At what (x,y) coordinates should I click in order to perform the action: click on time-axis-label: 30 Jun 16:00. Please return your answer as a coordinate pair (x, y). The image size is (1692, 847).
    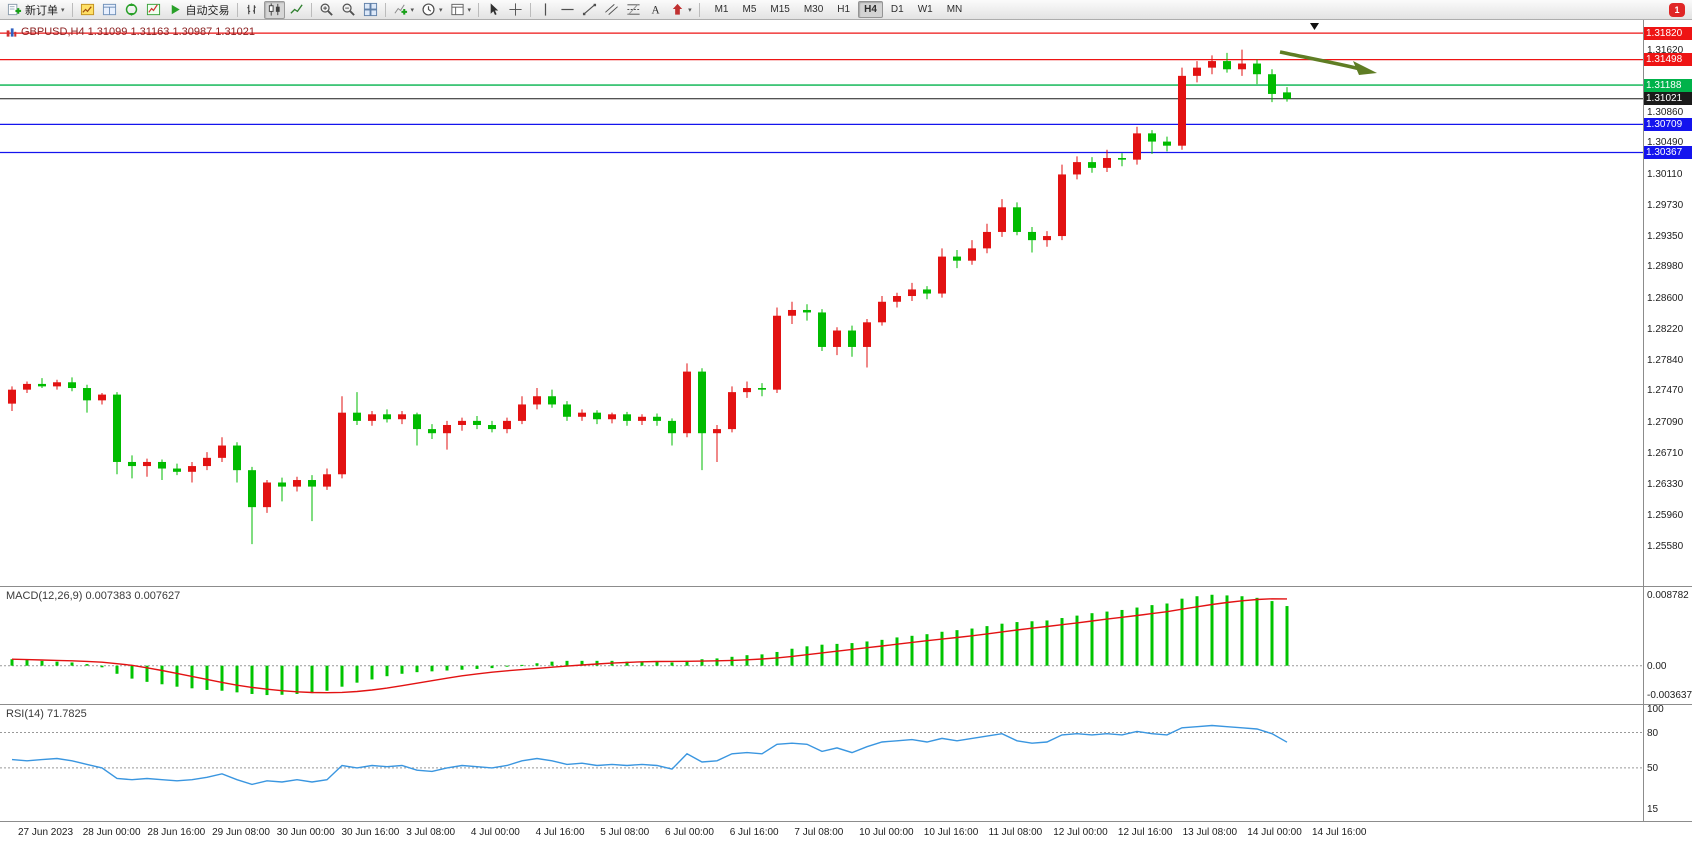
    Looking at the image, I should click on (370, 832).